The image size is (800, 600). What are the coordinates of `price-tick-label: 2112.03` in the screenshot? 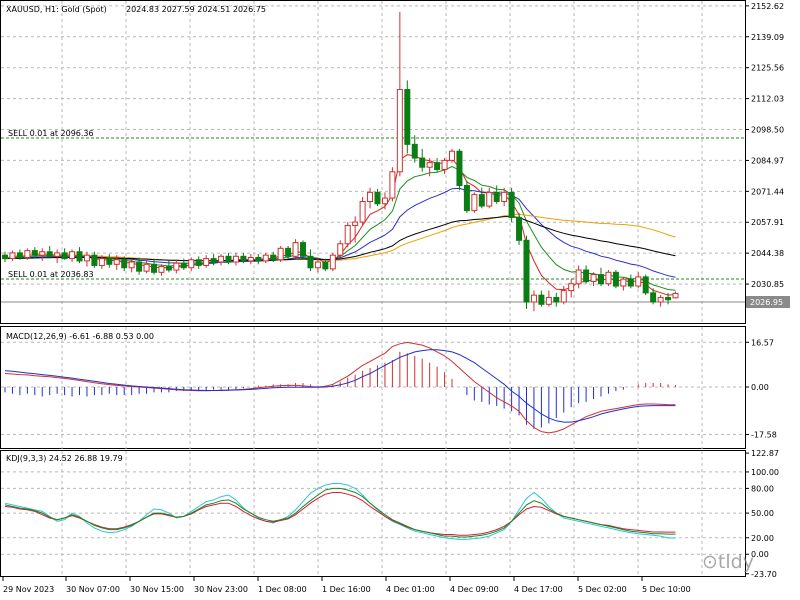 It's located at (767, 99).